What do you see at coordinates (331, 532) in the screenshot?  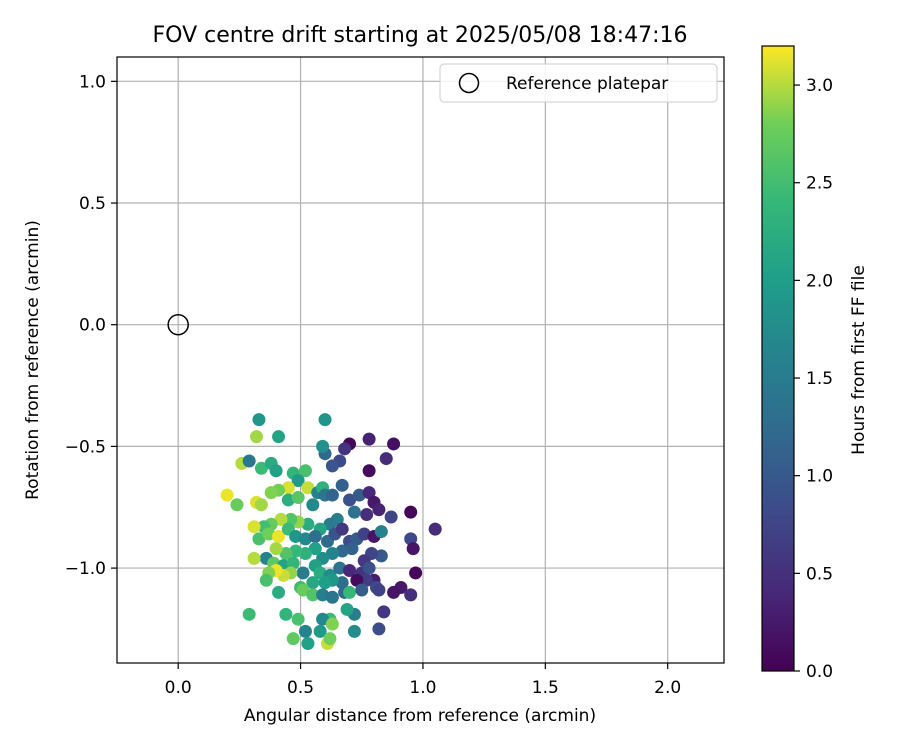 I see `data-points` at bounding box center [331, 532].